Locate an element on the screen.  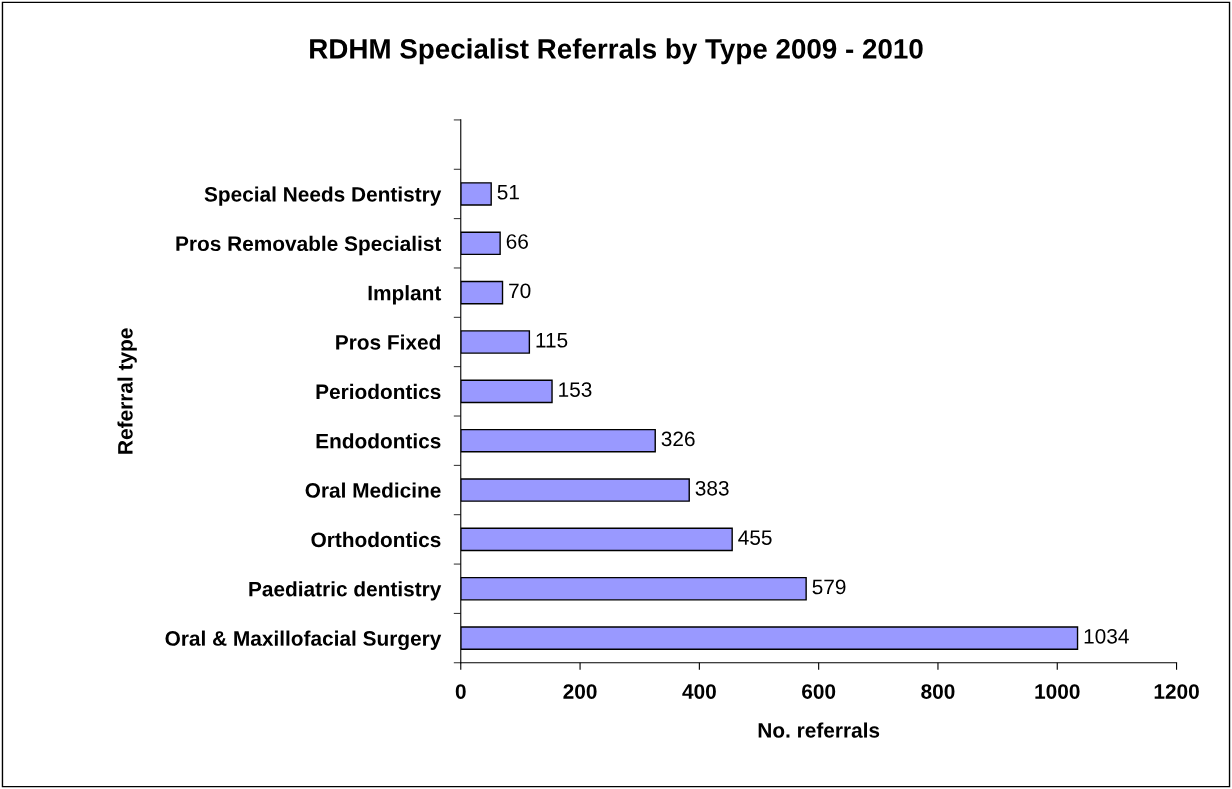
y-tick-label: Paediatric dentistry is located at coordinates (345, 591).